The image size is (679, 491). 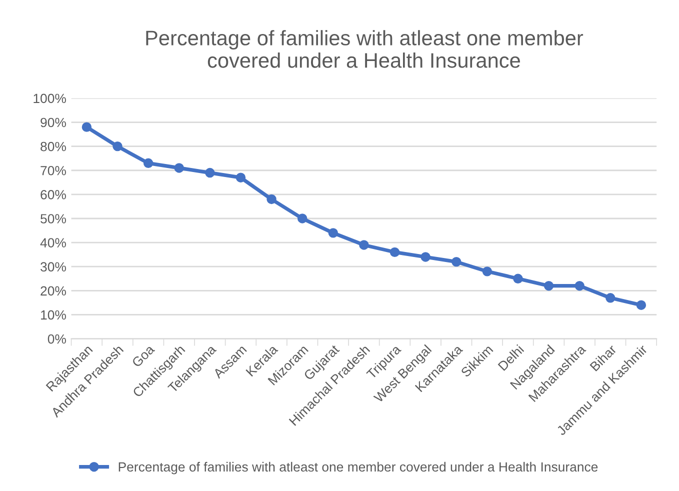 I want to click on chart-title: Percentage of families with atleast one member covered under a Health Insurance, so click(x=365, y=49).